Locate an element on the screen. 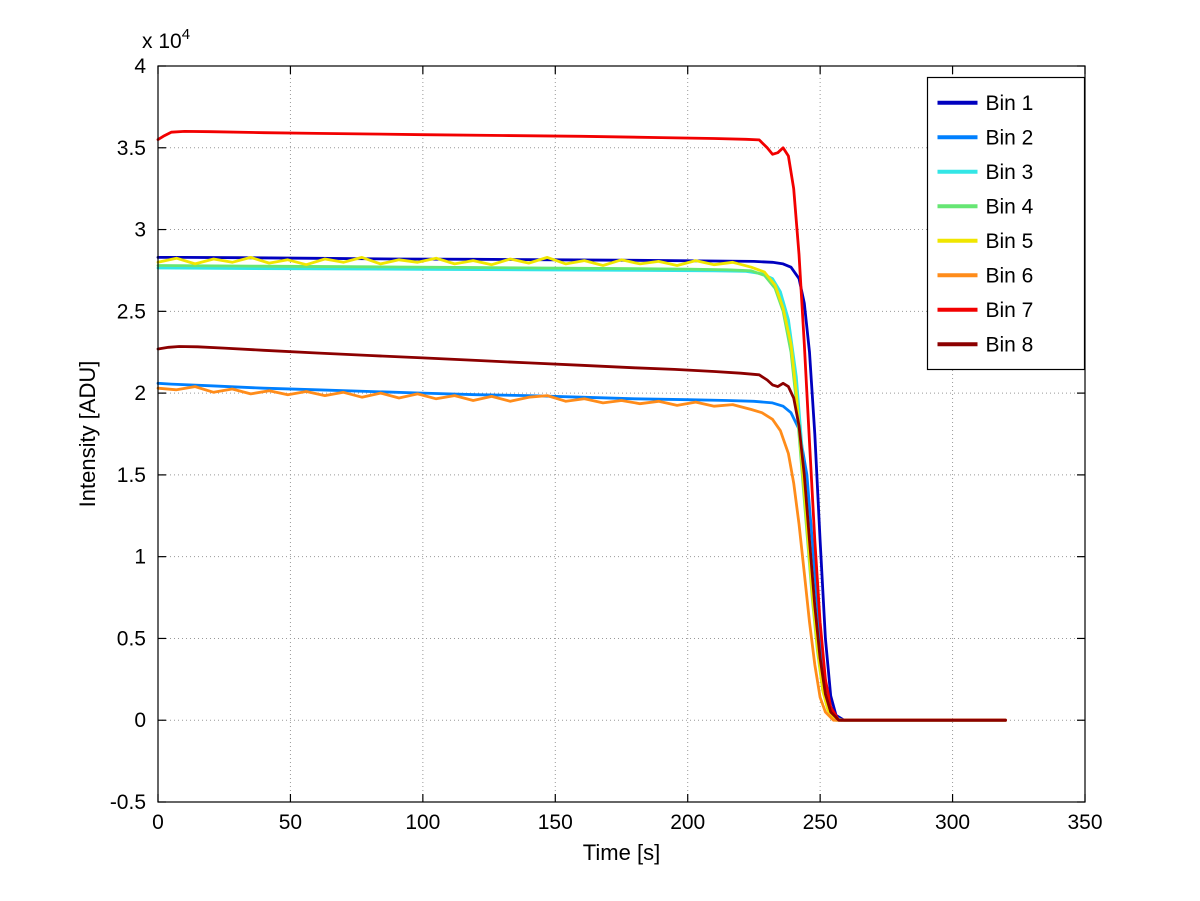 The height and width of the screenshot is (901, 1200). y-tick-label: -0.5 is located at coordinates (128, 802).